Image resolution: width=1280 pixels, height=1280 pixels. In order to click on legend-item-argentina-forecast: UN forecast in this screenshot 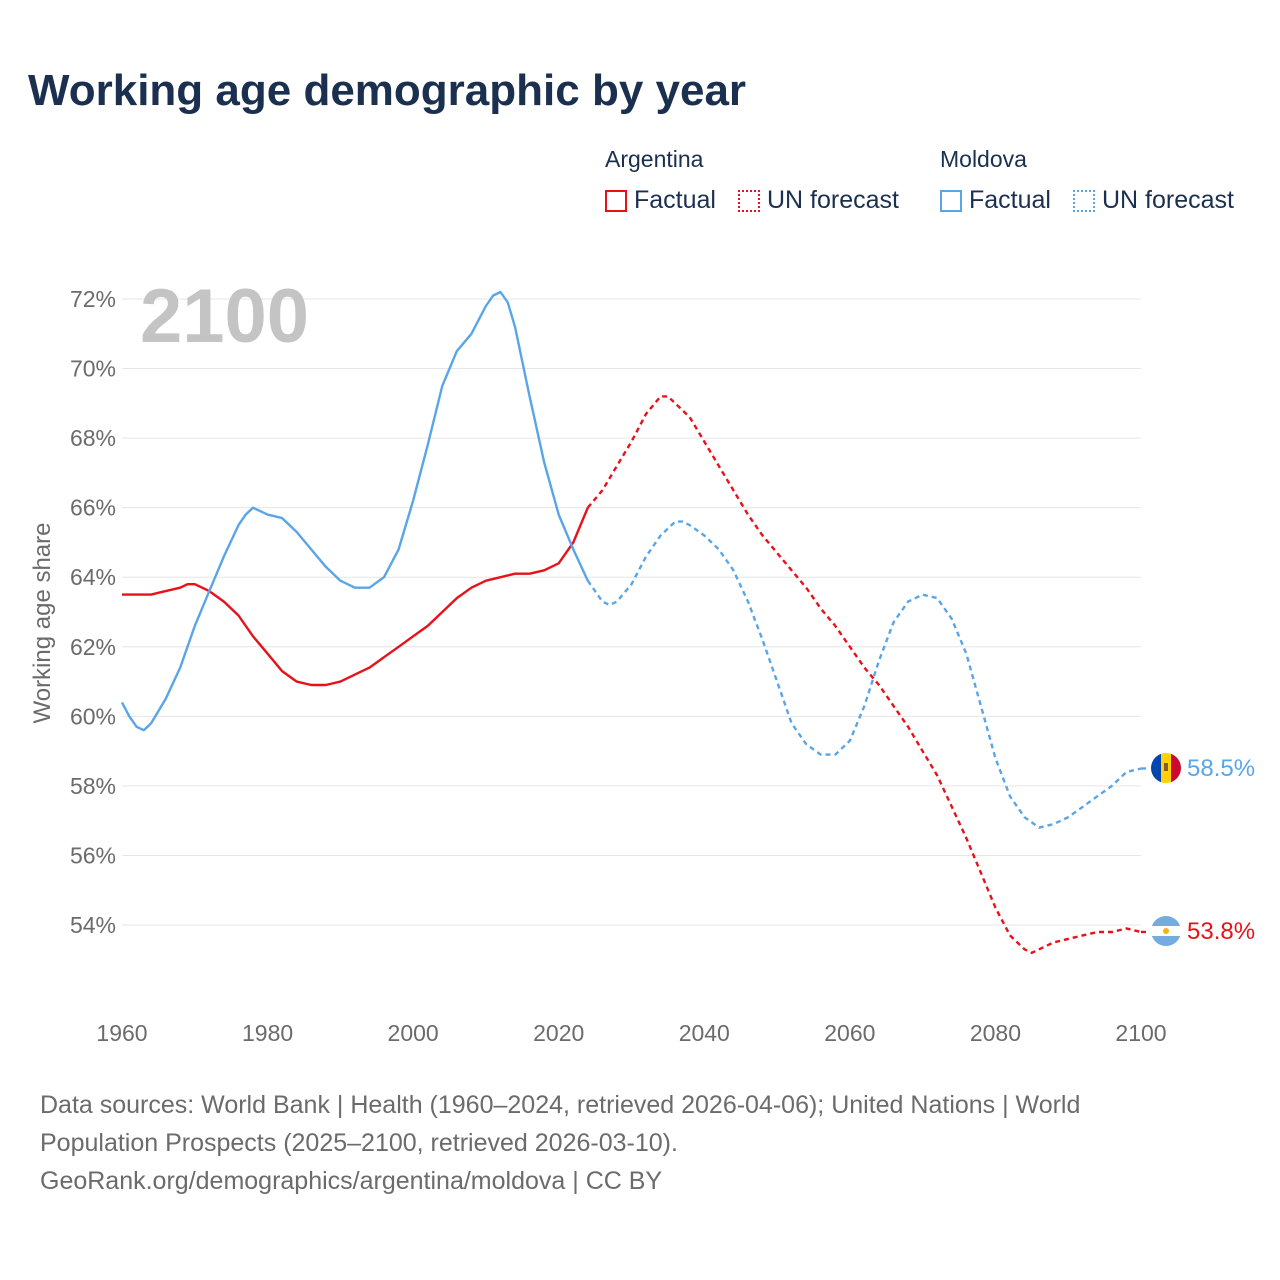, I will do `click(818, 200)`.